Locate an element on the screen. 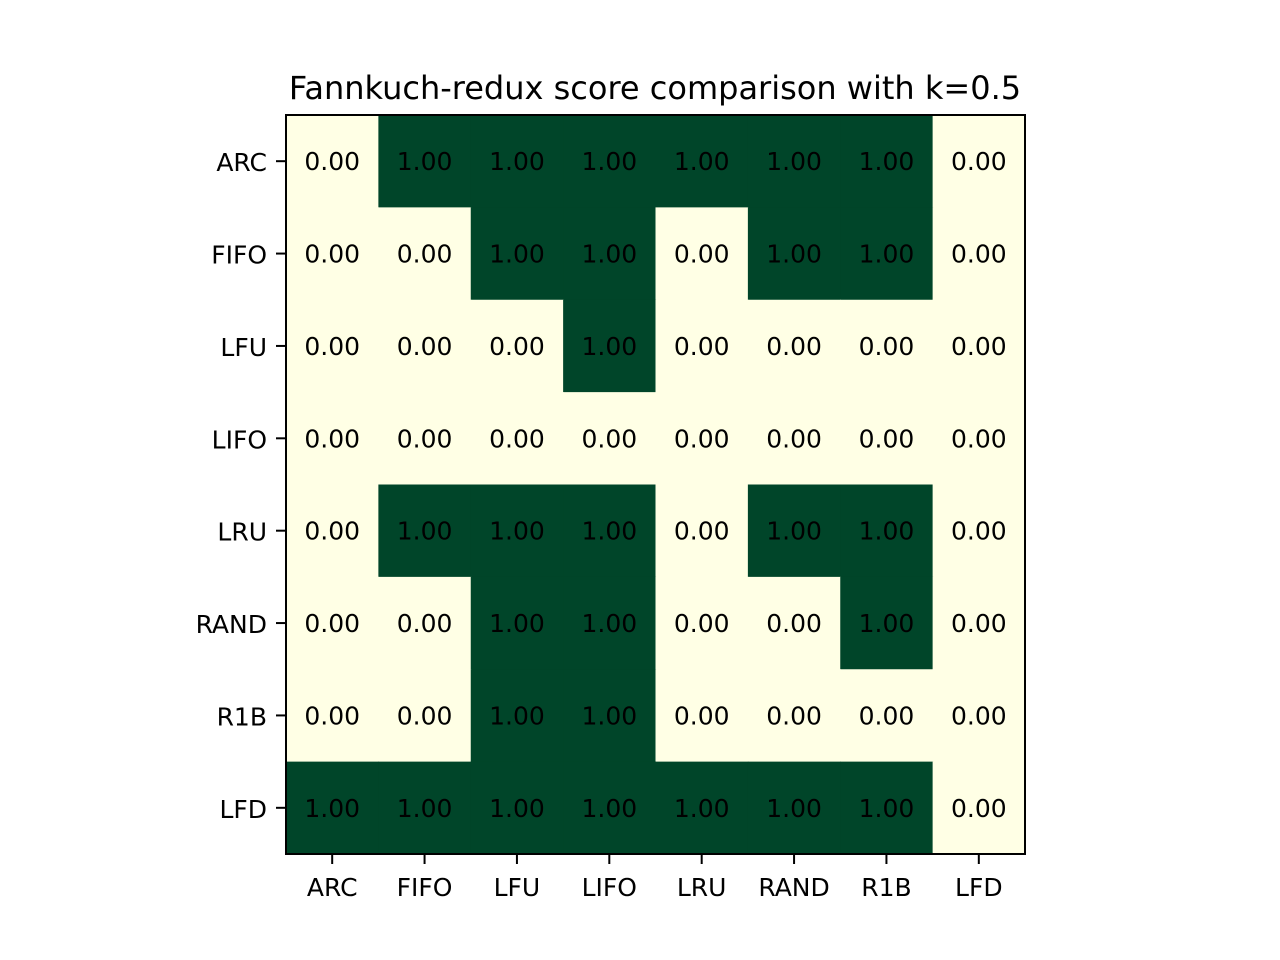  x-tick-label: LRU is located at coordinates (702, 887).